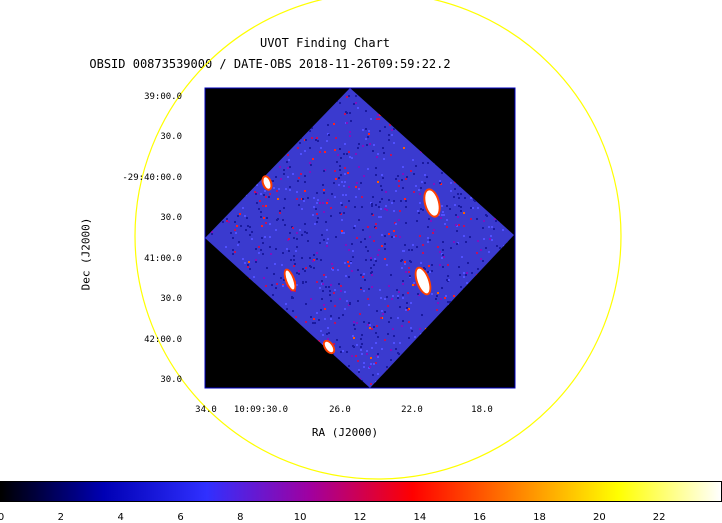 The width and height of the screenshot is (722, 523). Describe the element at coordinates (61, 517) in the screenshot. I see `colorbar-tick-label: 2` at that location.